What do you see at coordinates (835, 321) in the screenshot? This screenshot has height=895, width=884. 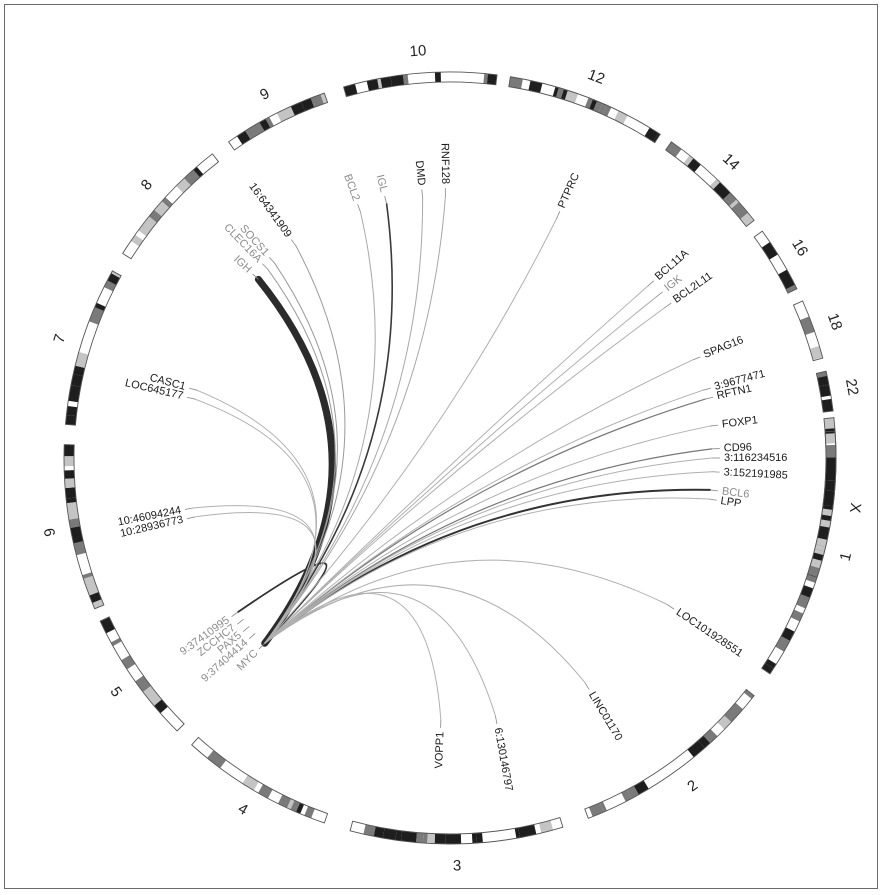 I see `chromosome-label: 18` at bounding box center [835, 321].